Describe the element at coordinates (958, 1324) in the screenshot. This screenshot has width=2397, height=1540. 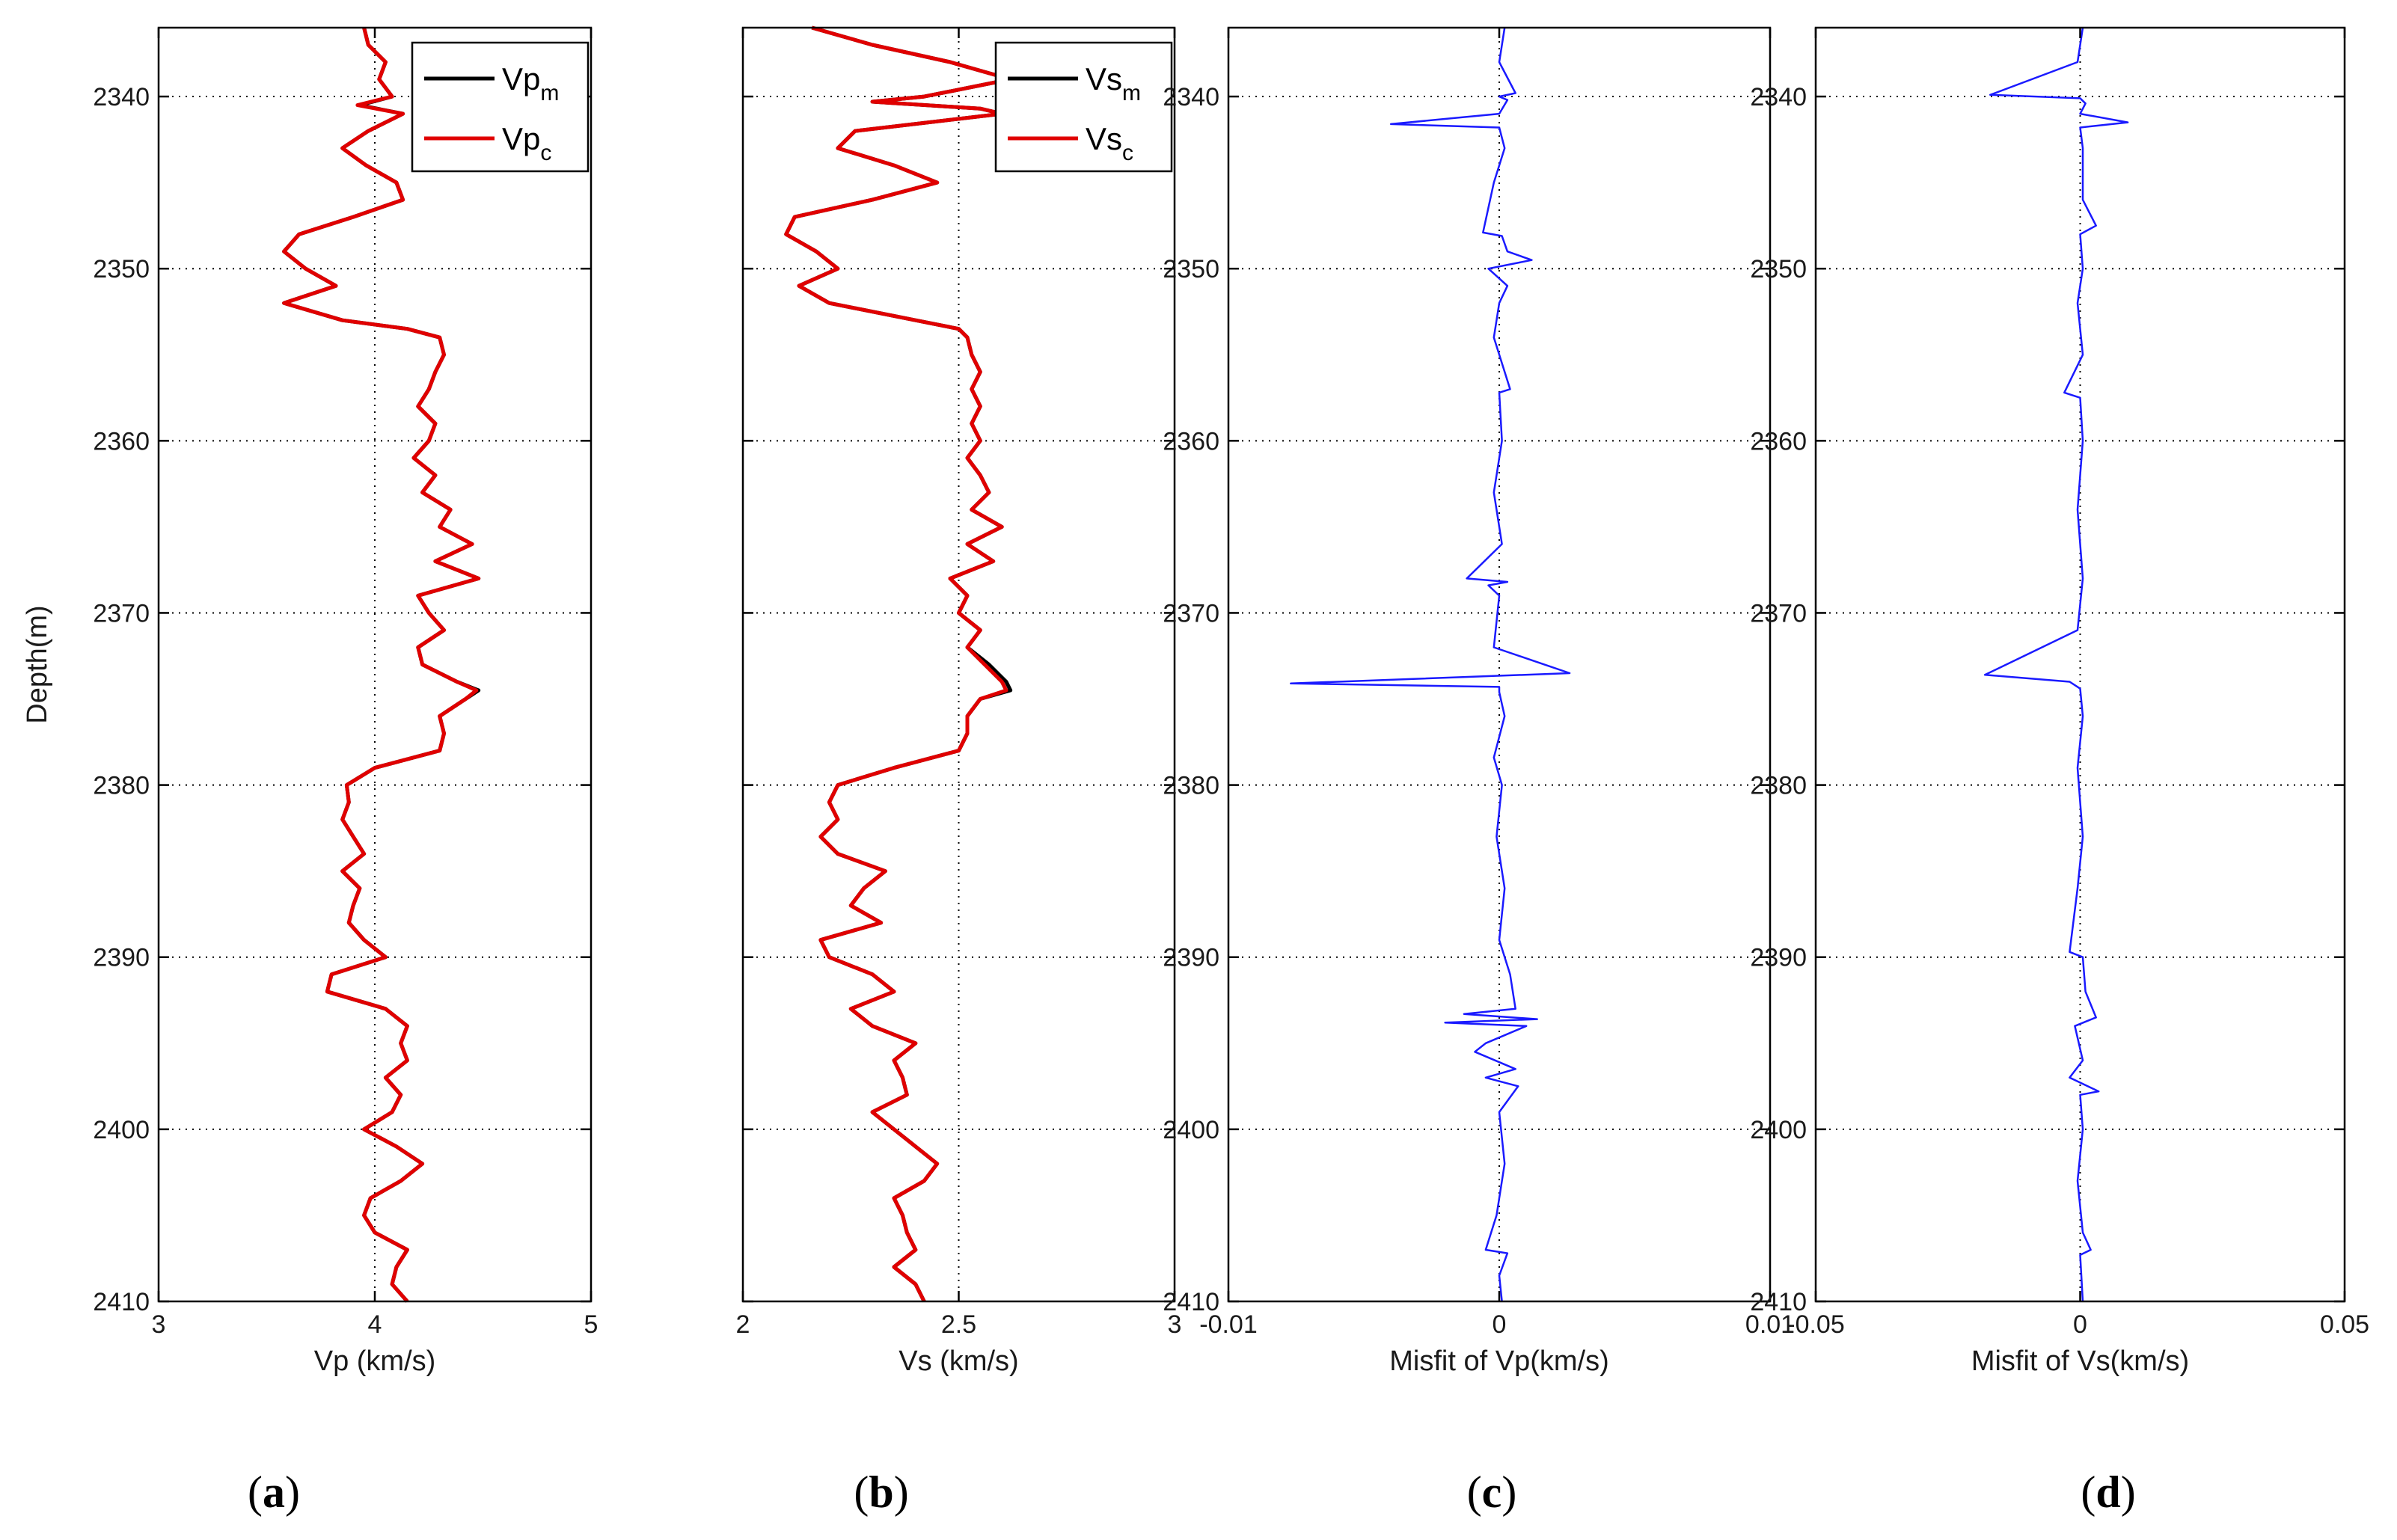
I see `x-tick-label: 2.5` at that location.